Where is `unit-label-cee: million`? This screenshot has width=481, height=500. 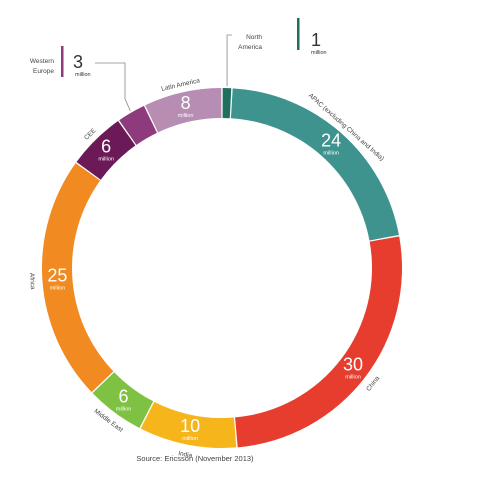
unit-label-cee: million is located at coordinates (106, 160).